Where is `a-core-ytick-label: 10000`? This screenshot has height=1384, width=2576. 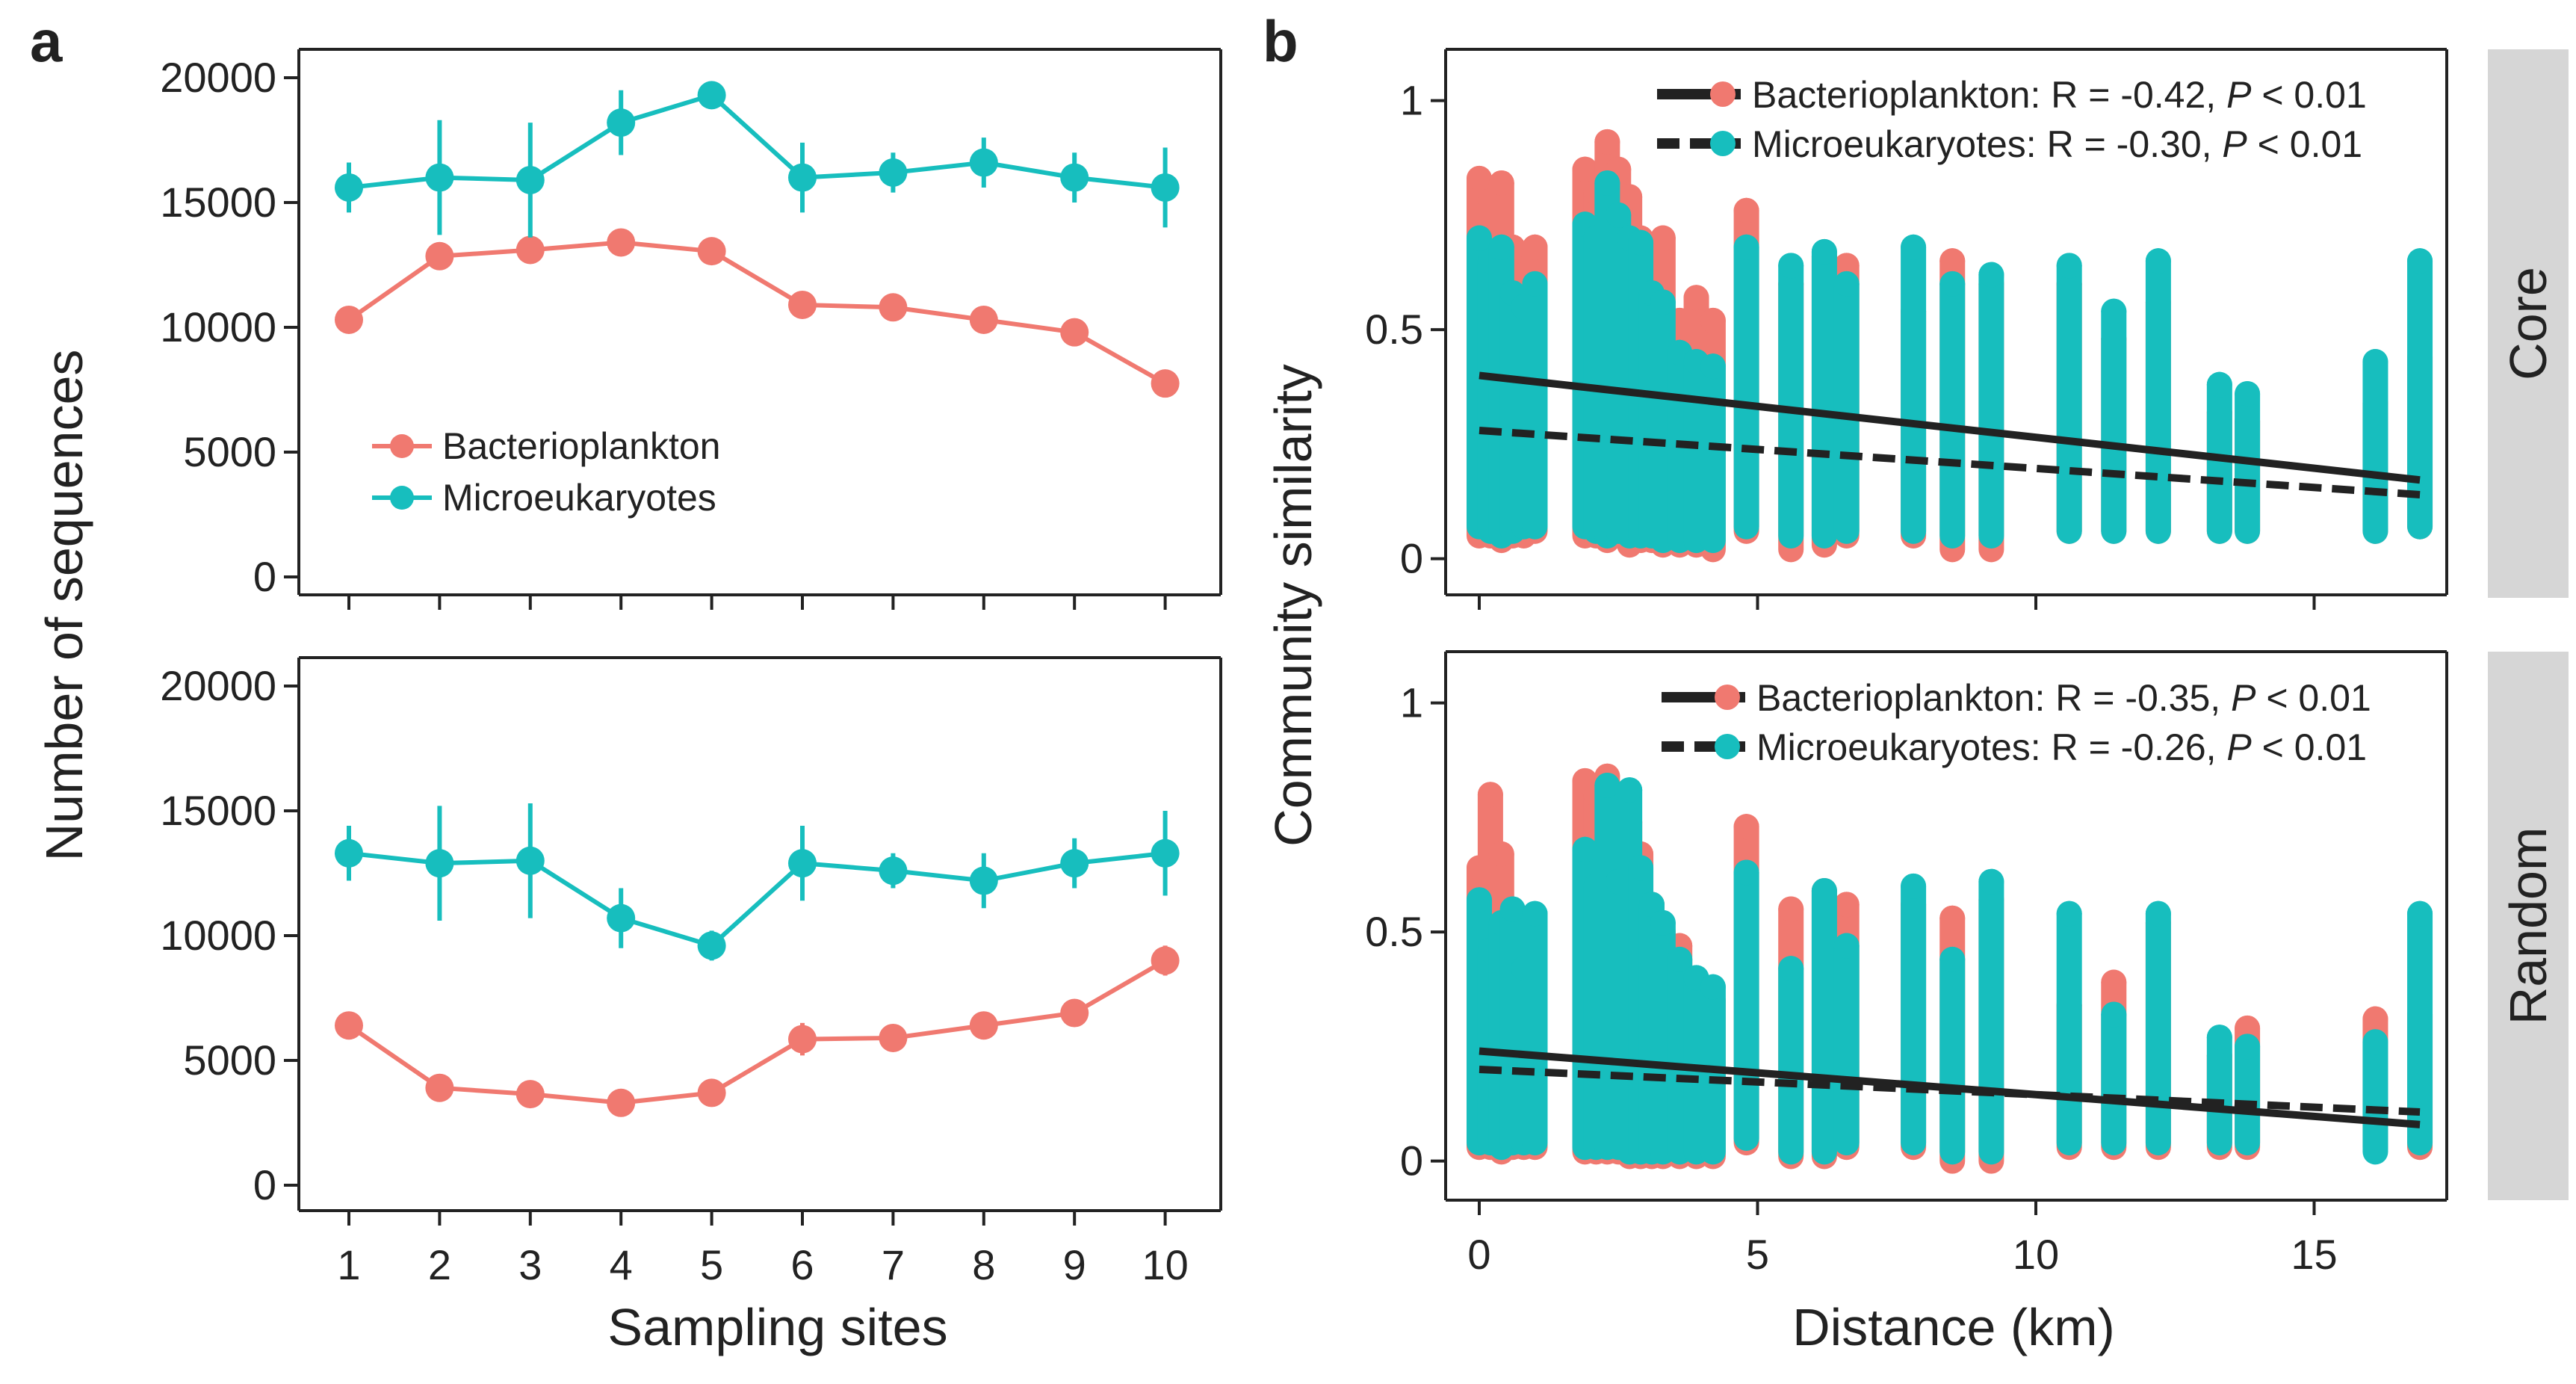 a-core-ytick-label: 10000 is located at coordinates (218, 326).